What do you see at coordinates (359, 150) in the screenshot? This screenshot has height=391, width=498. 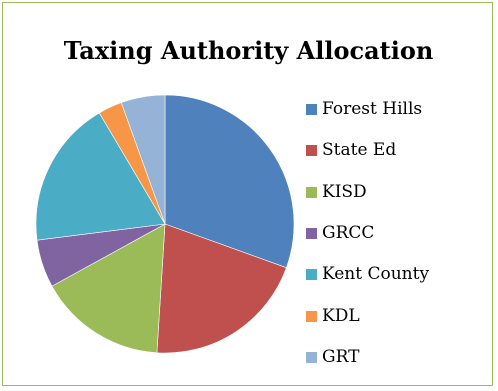 I see `legend-label: State Ed` at bounding box center [359, 150].